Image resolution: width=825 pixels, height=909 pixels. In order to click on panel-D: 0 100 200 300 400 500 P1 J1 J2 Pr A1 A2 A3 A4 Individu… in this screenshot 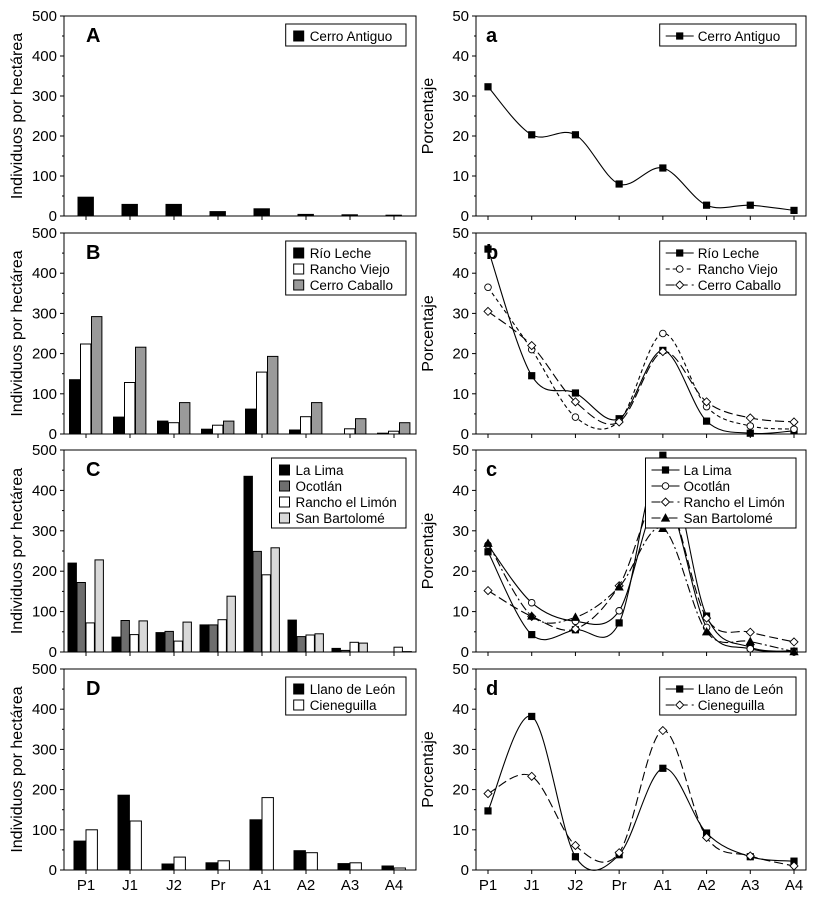, I will do `click(213, 777)`.